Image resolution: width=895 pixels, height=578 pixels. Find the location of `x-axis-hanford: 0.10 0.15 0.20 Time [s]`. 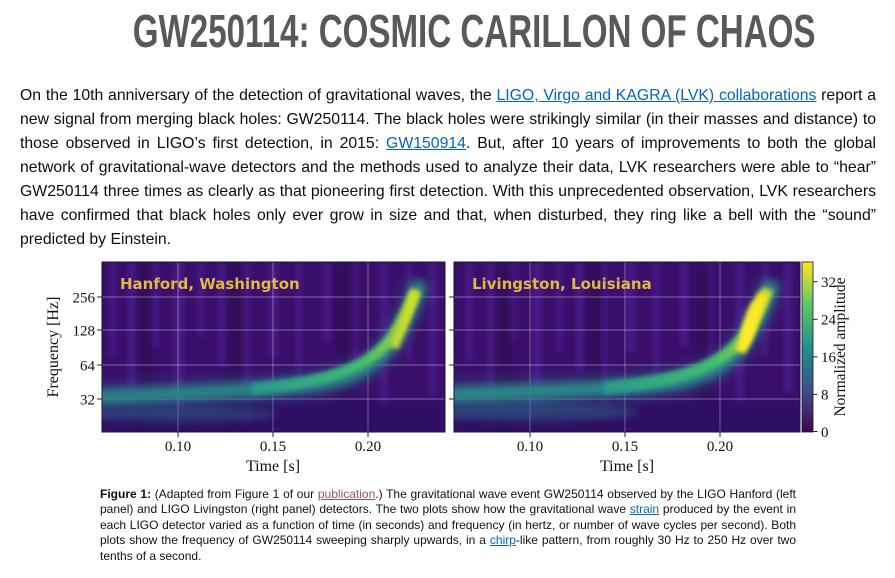

x-axis-hanford: 0.10 0.15 0.20 Time [s] is located at coordinates (273, 453).